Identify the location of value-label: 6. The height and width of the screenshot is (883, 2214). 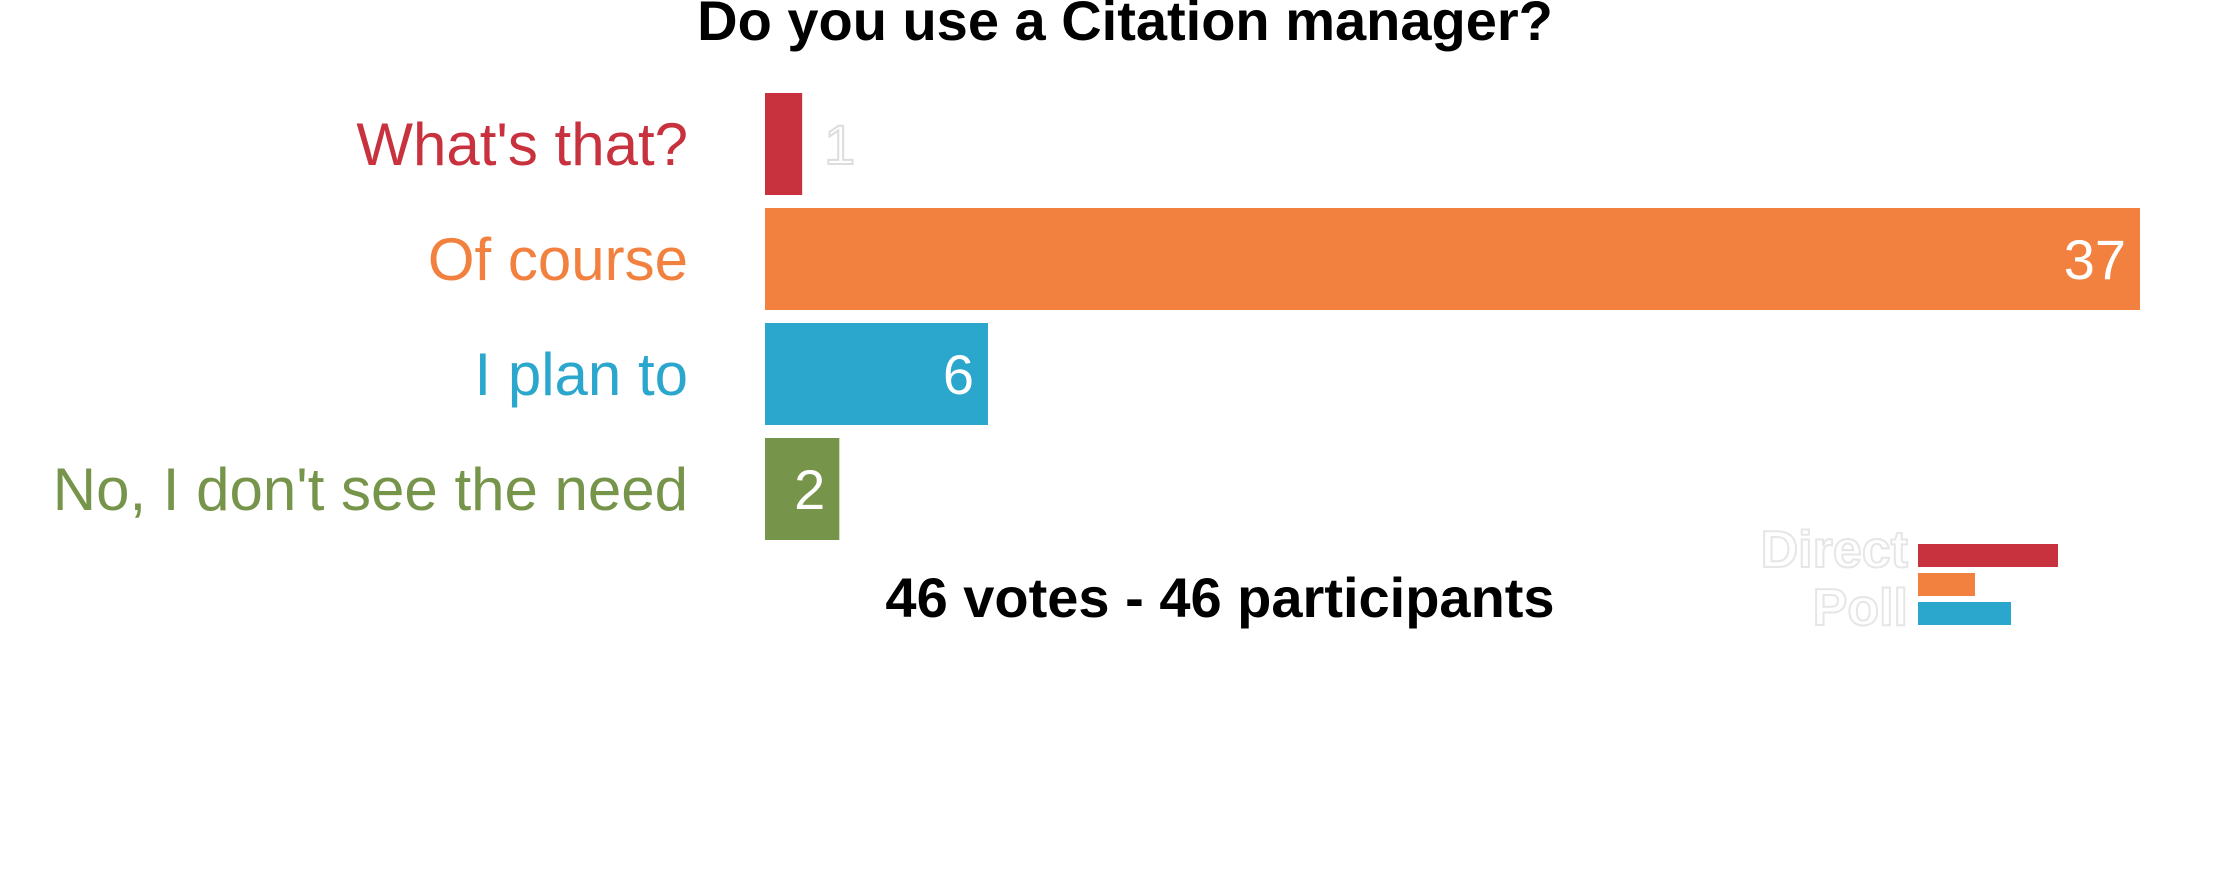
(958, 374).